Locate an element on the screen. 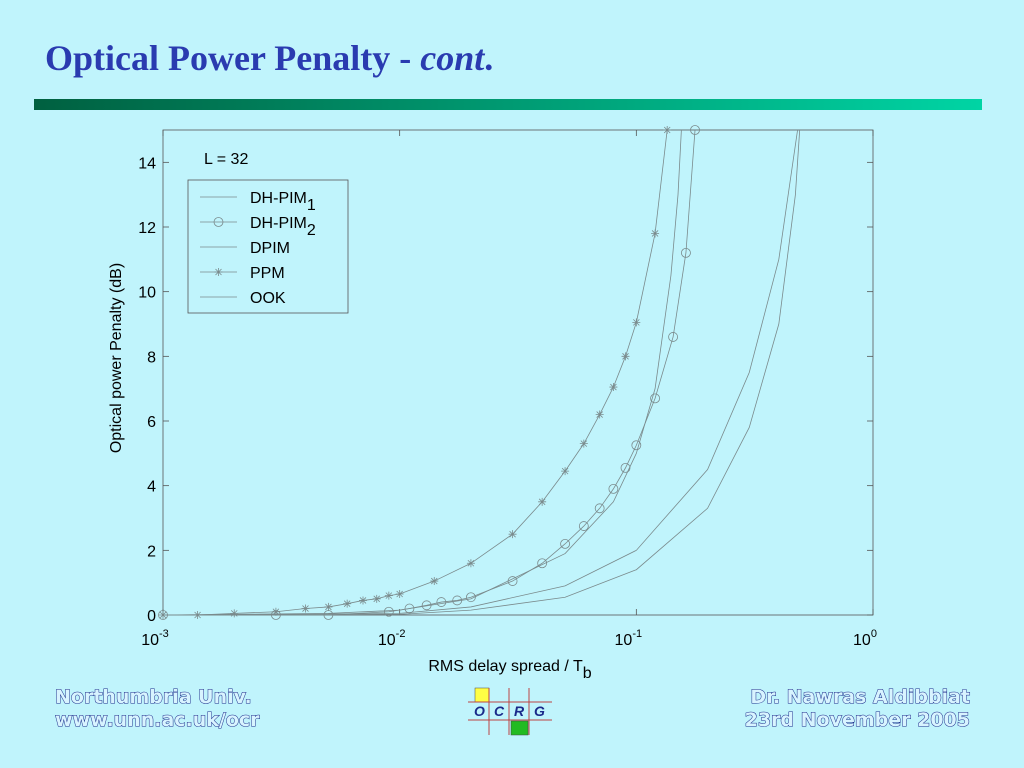 The height and width of the screenshot is (768, 1024). legend-label: DPIM is located at coordinates (270, 248).